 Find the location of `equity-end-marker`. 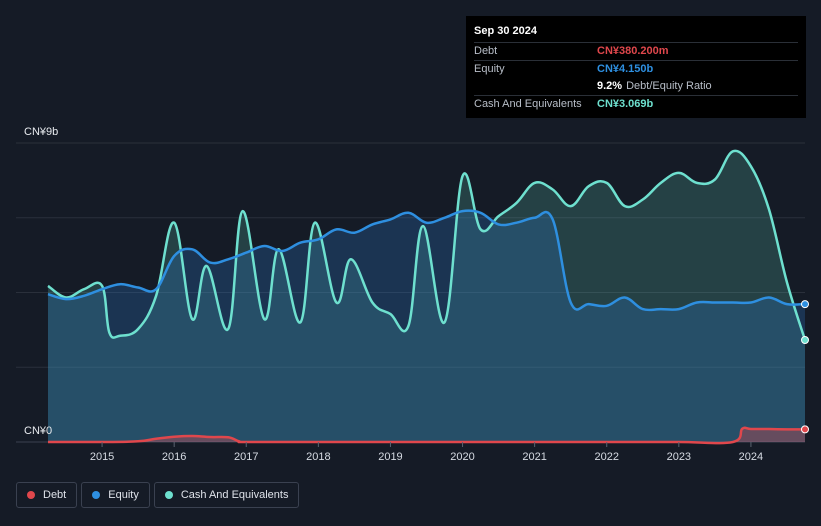

equity-end-marker is located at coordinates (805, 304).